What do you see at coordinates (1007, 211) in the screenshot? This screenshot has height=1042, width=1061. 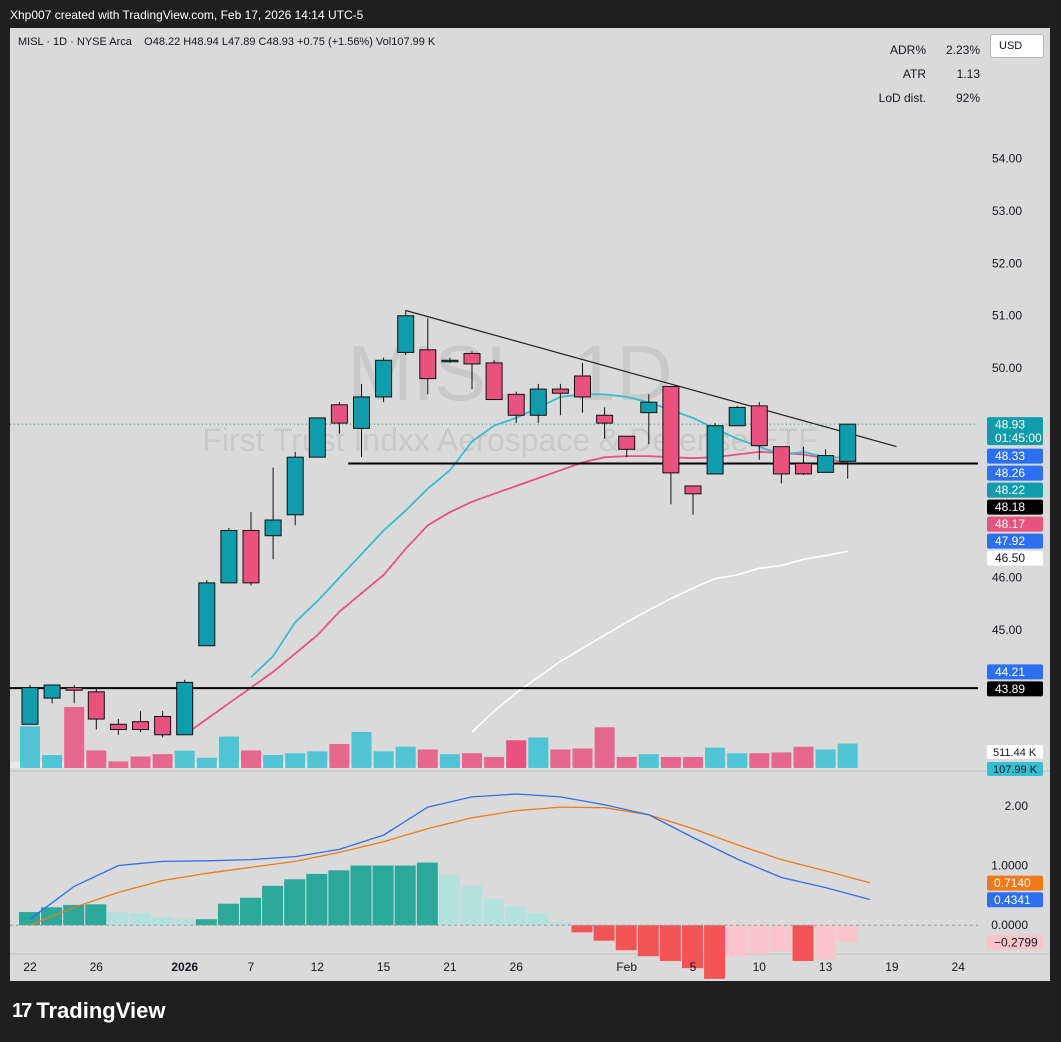 I see `price-axis-tick: 53.00` at bounding box center [1007, 211].